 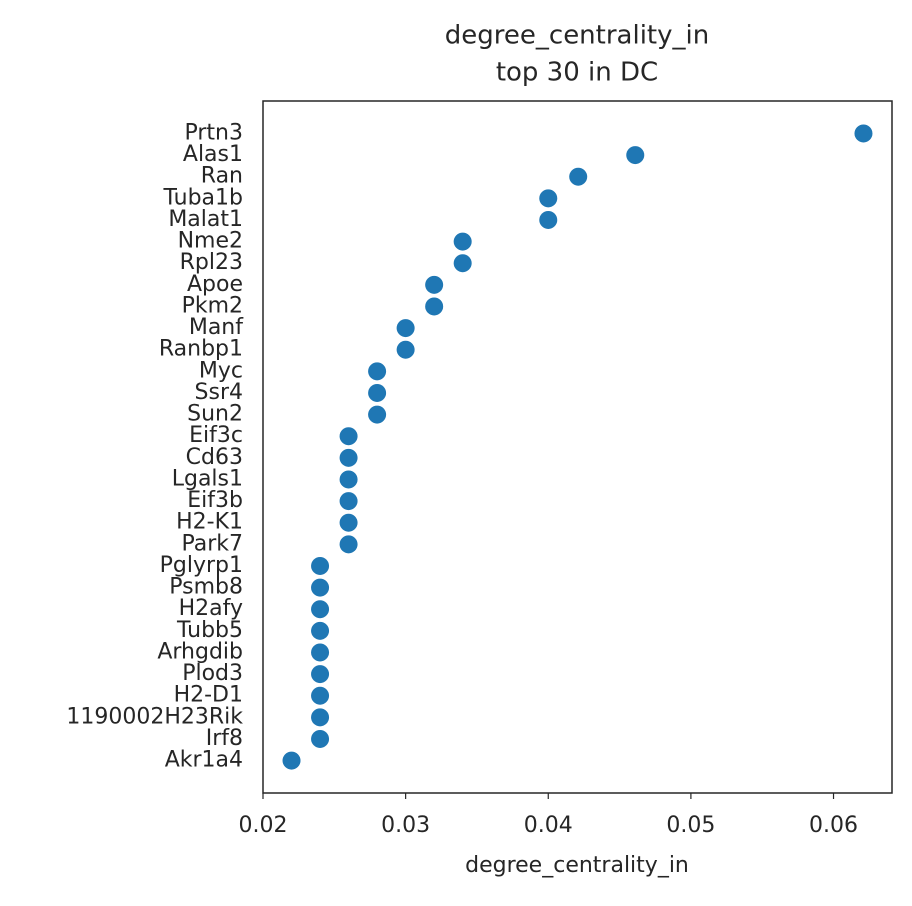 I want to click on y-tick-label: Myc, so click(x=221, y=370).